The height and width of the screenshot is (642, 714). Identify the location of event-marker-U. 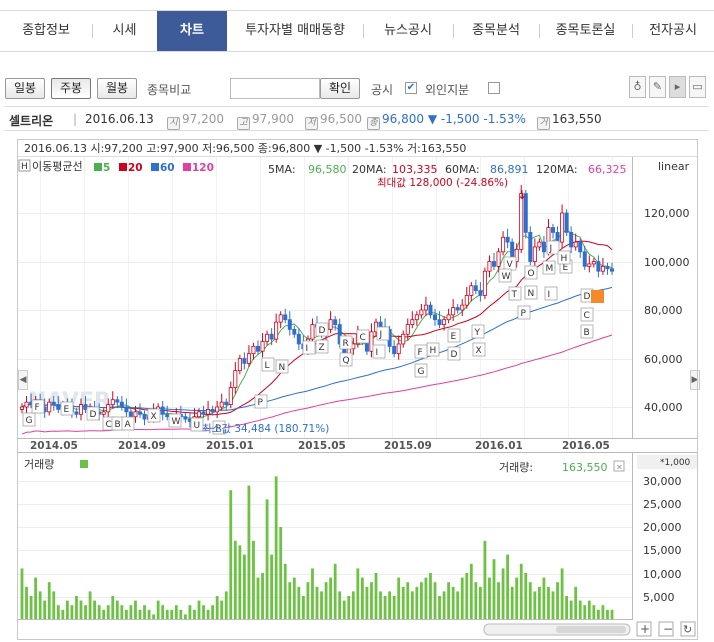
(197, 424).